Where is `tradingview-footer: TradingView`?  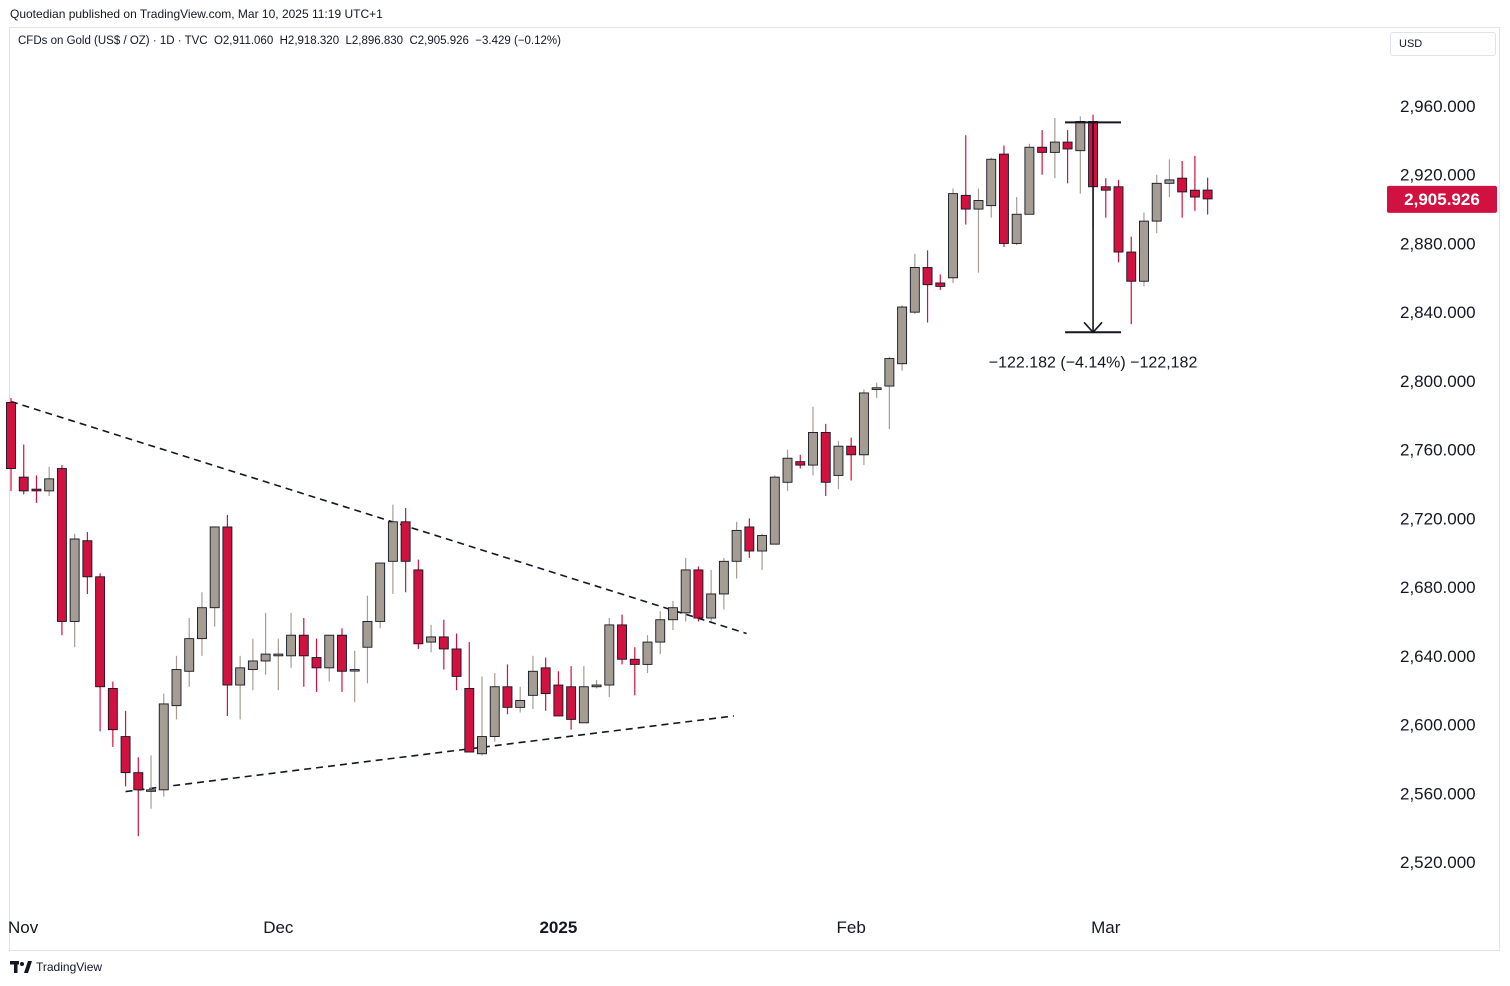
tradingview-footer: TradingView is located at coordinates (56, 967).